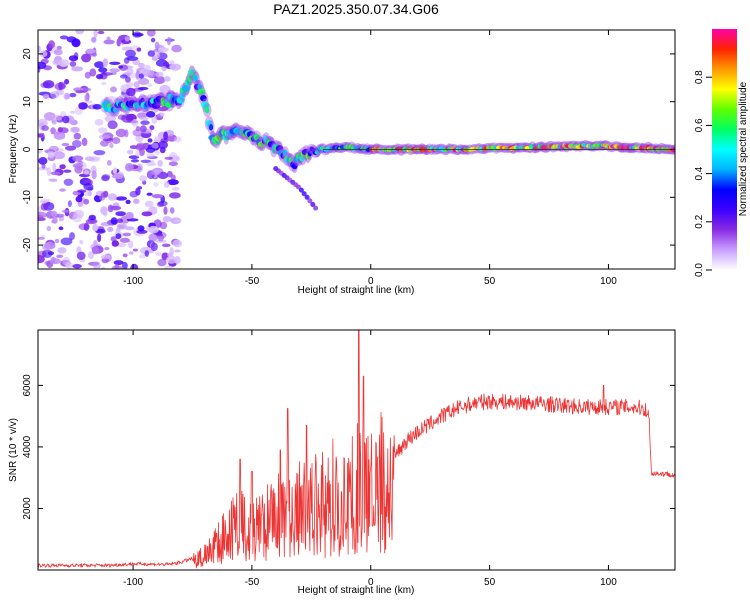 The width and height of the screenshot is (750, 600). Describe the element at coordinates (27, 446) in the screenshot. I see `y-tick-label: 4000` at that location.